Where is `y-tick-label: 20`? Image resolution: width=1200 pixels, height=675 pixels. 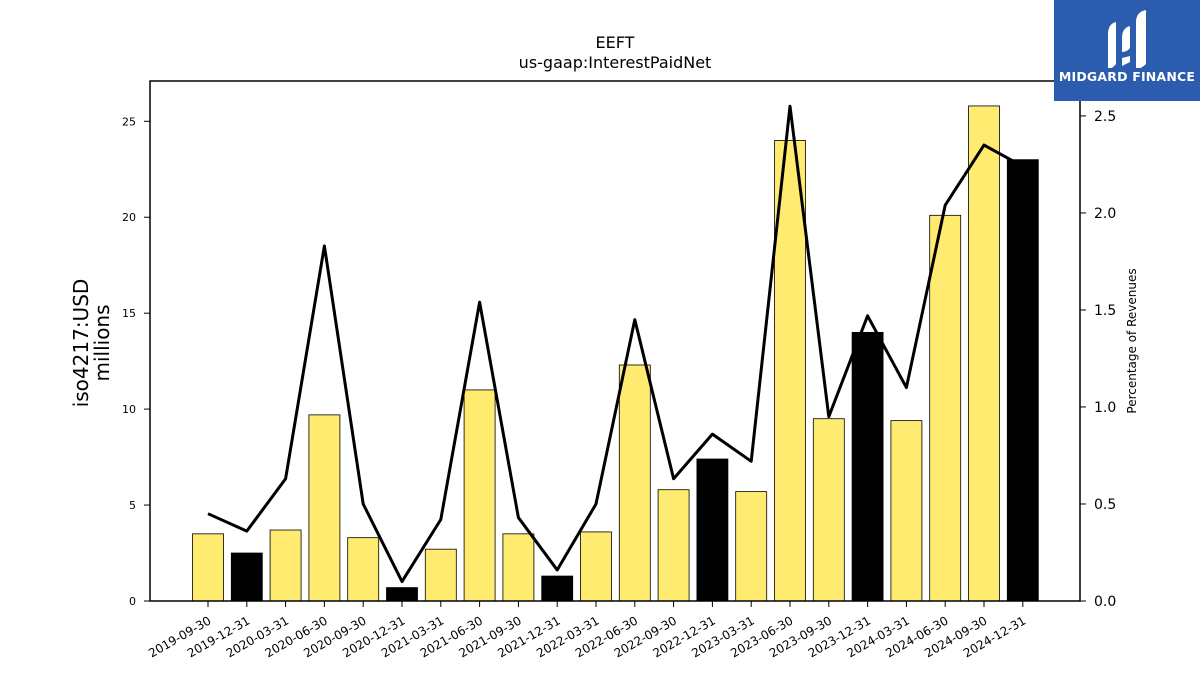 y-tick-label: 20 is located at coordinates (129, 217).